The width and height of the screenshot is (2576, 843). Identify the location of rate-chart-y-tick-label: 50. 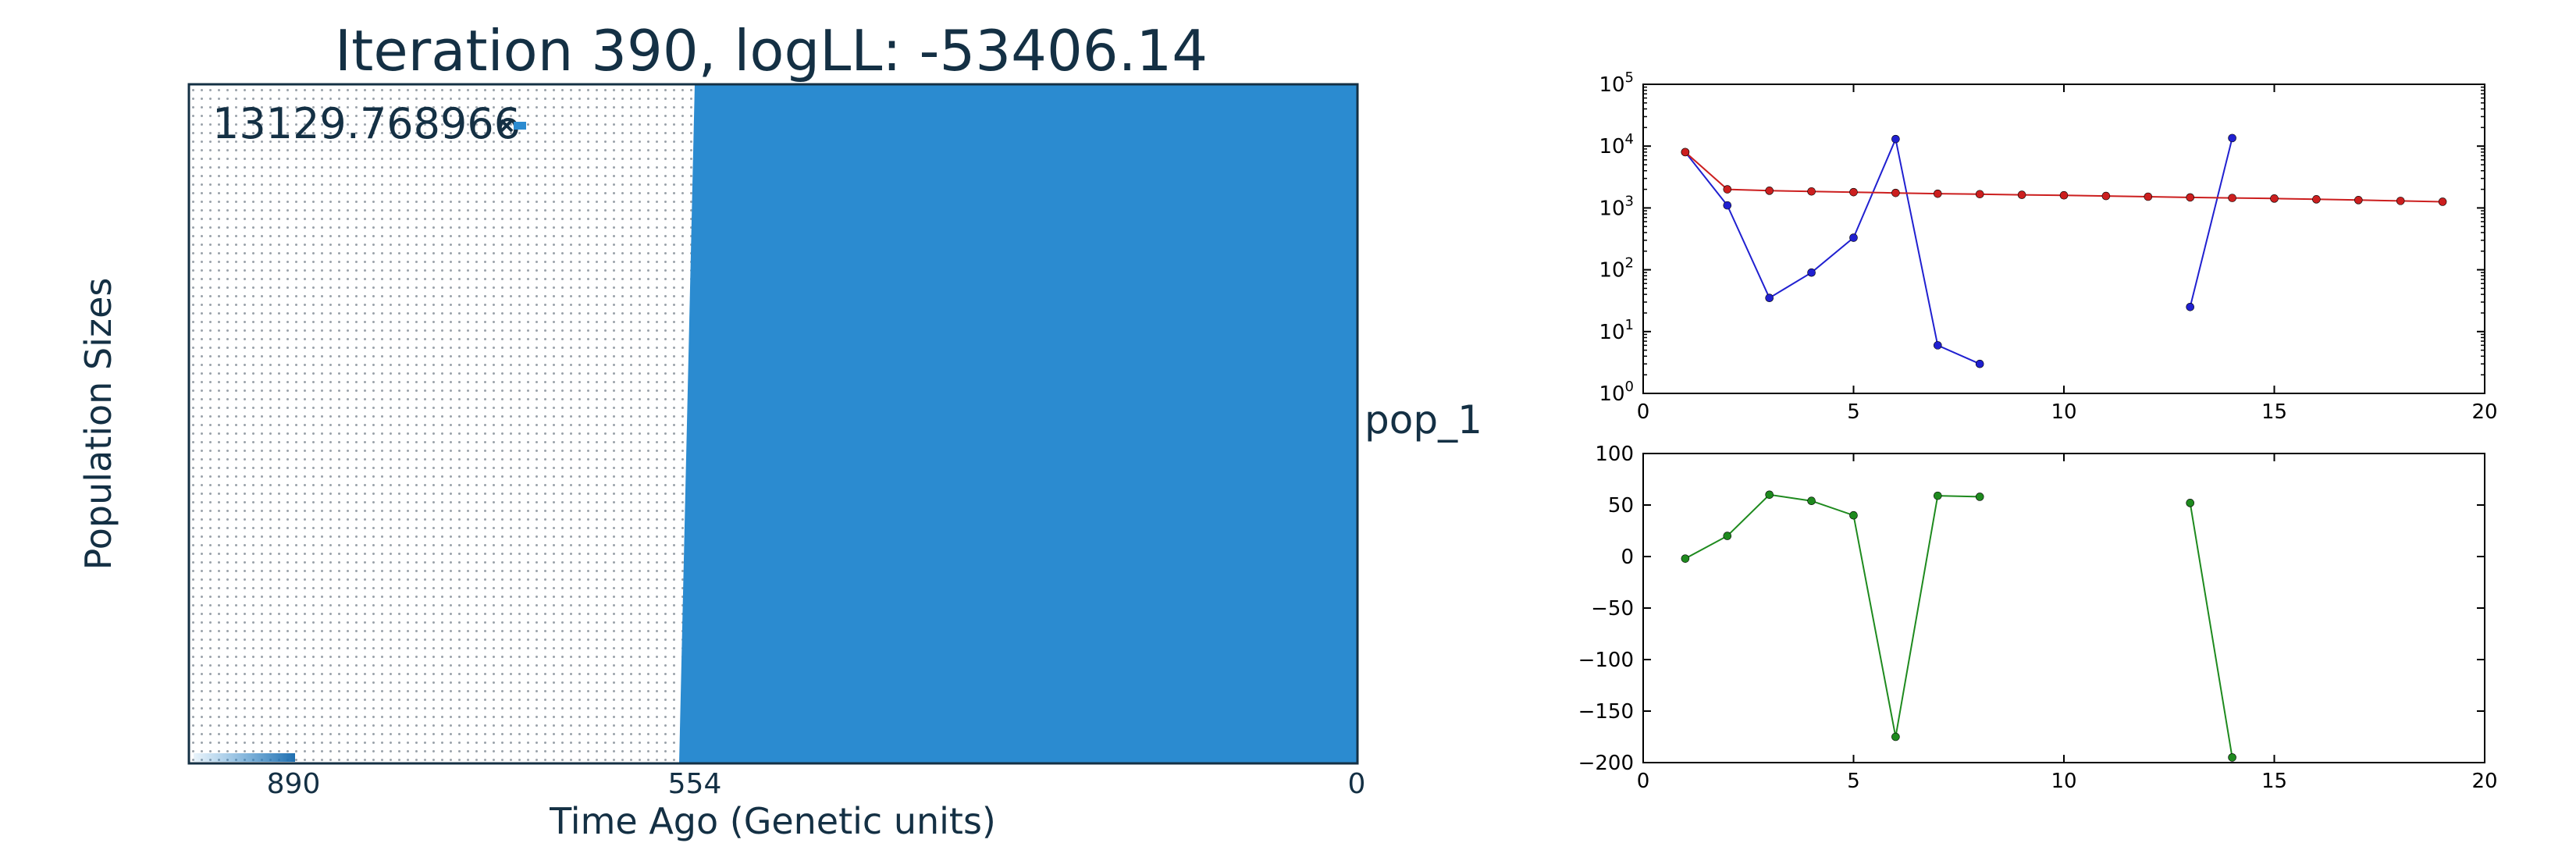
(1621, 506).